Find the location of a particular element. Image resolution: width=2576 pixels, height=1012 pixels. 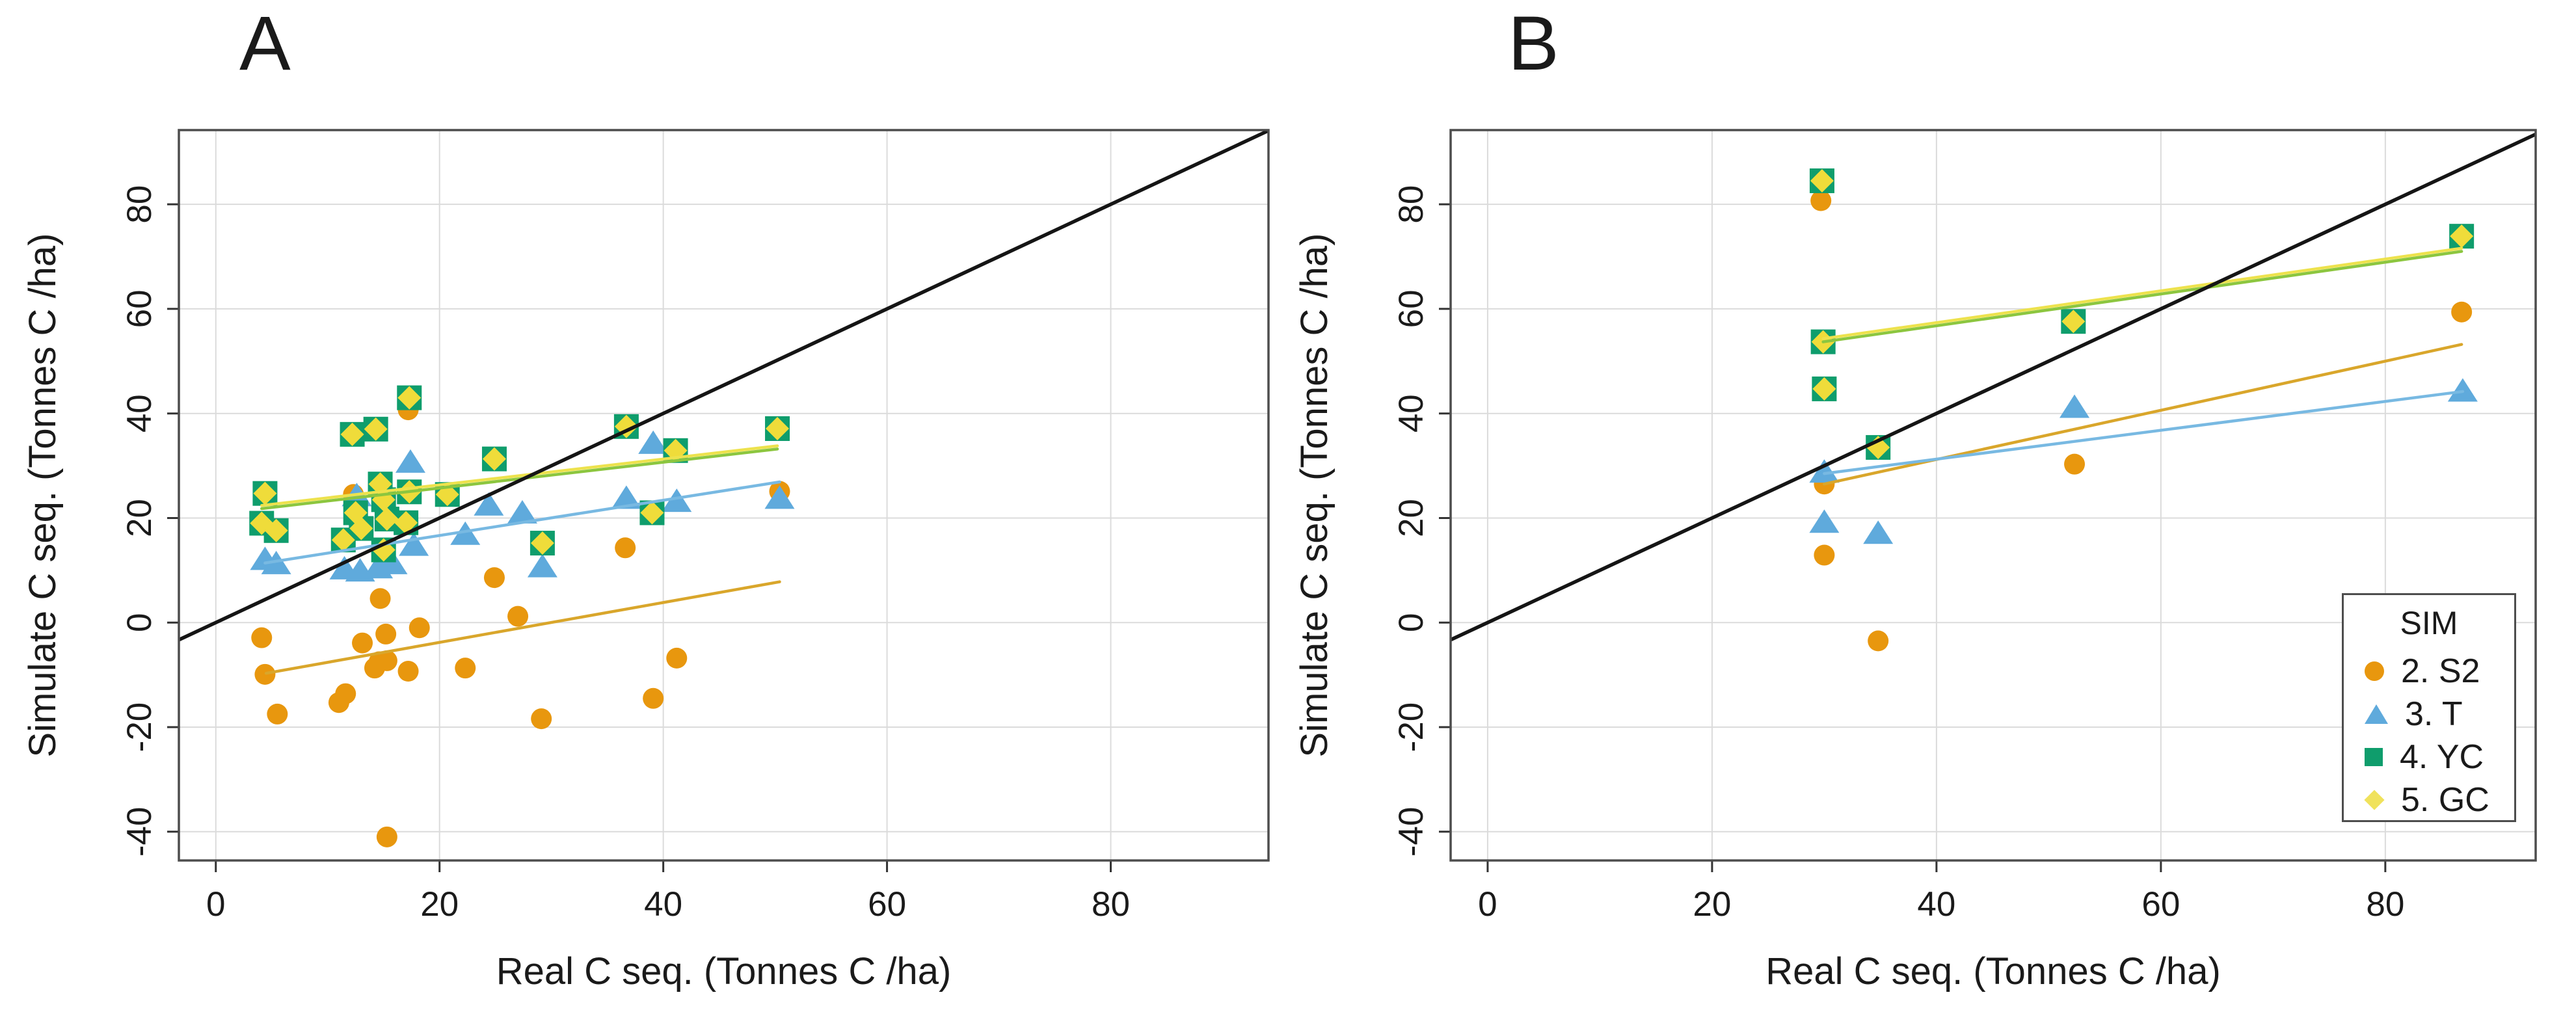

triangle-marker-icon is located at coordinates (2376, 714).